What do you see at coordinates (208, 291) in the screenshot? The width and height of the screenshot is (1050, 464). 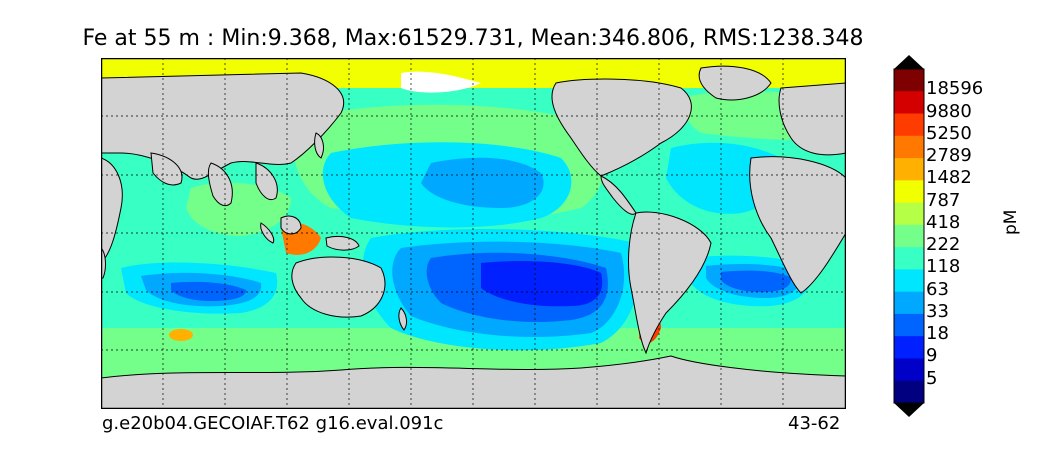 I see `contour-sind-dark` at bounding box center [208, 291].